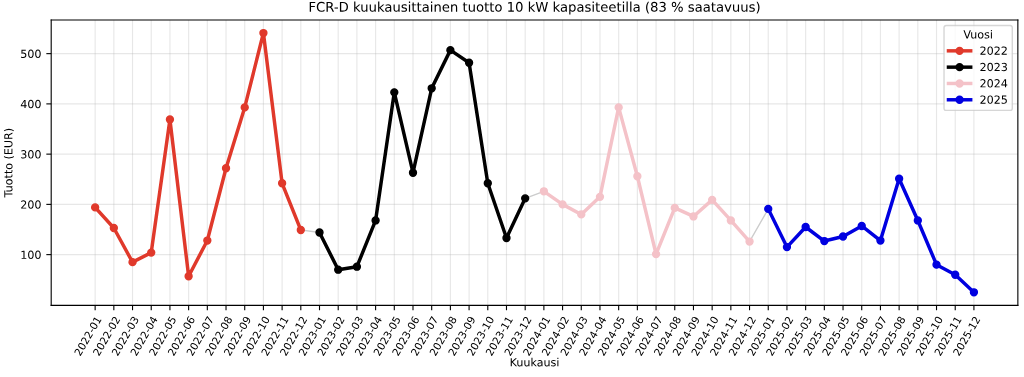  I want to click on y-tick-label: 500, so click(31, 54).